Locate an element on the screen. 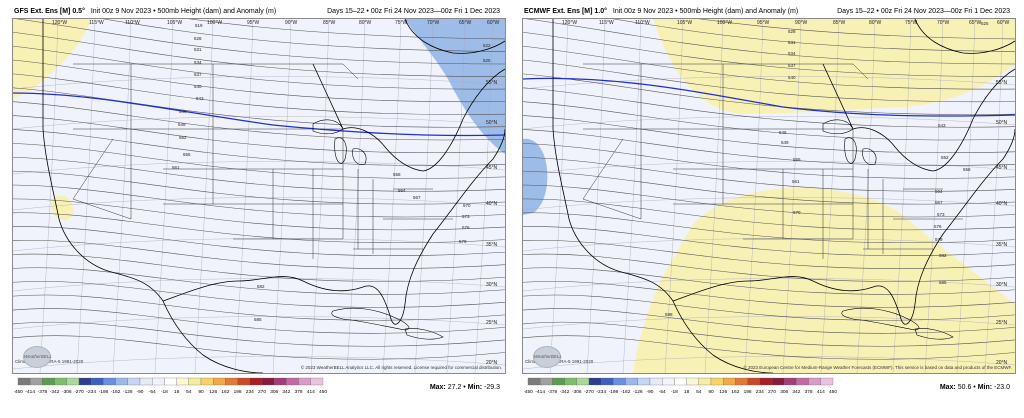  colorbar-tick-label: 342 is located at coordinates (796, 392).